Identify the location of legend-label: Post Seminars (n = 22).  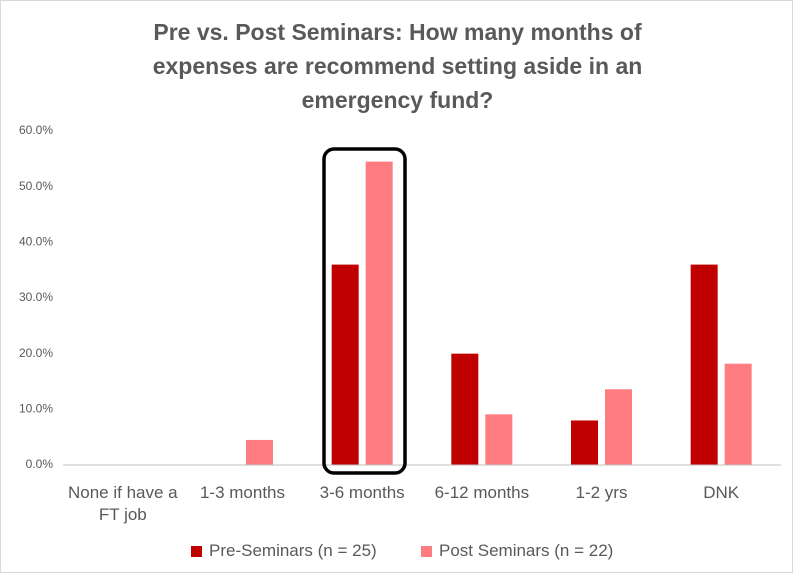
(526, 550).